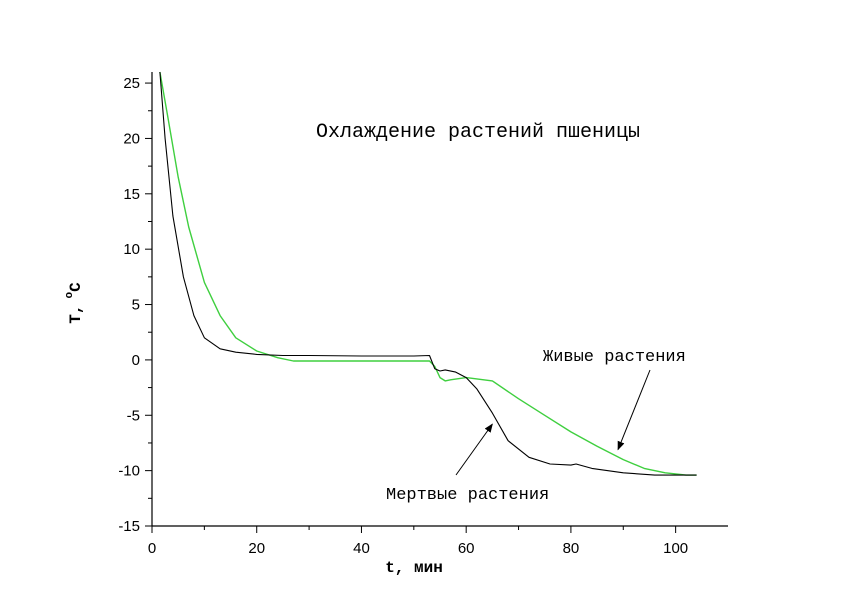 This screenshot has height=600, width=846. What do you see at coordinates (129, 471) in the screenshot?
I see `y-tick-label: -10` at bounding box center [129, 471].